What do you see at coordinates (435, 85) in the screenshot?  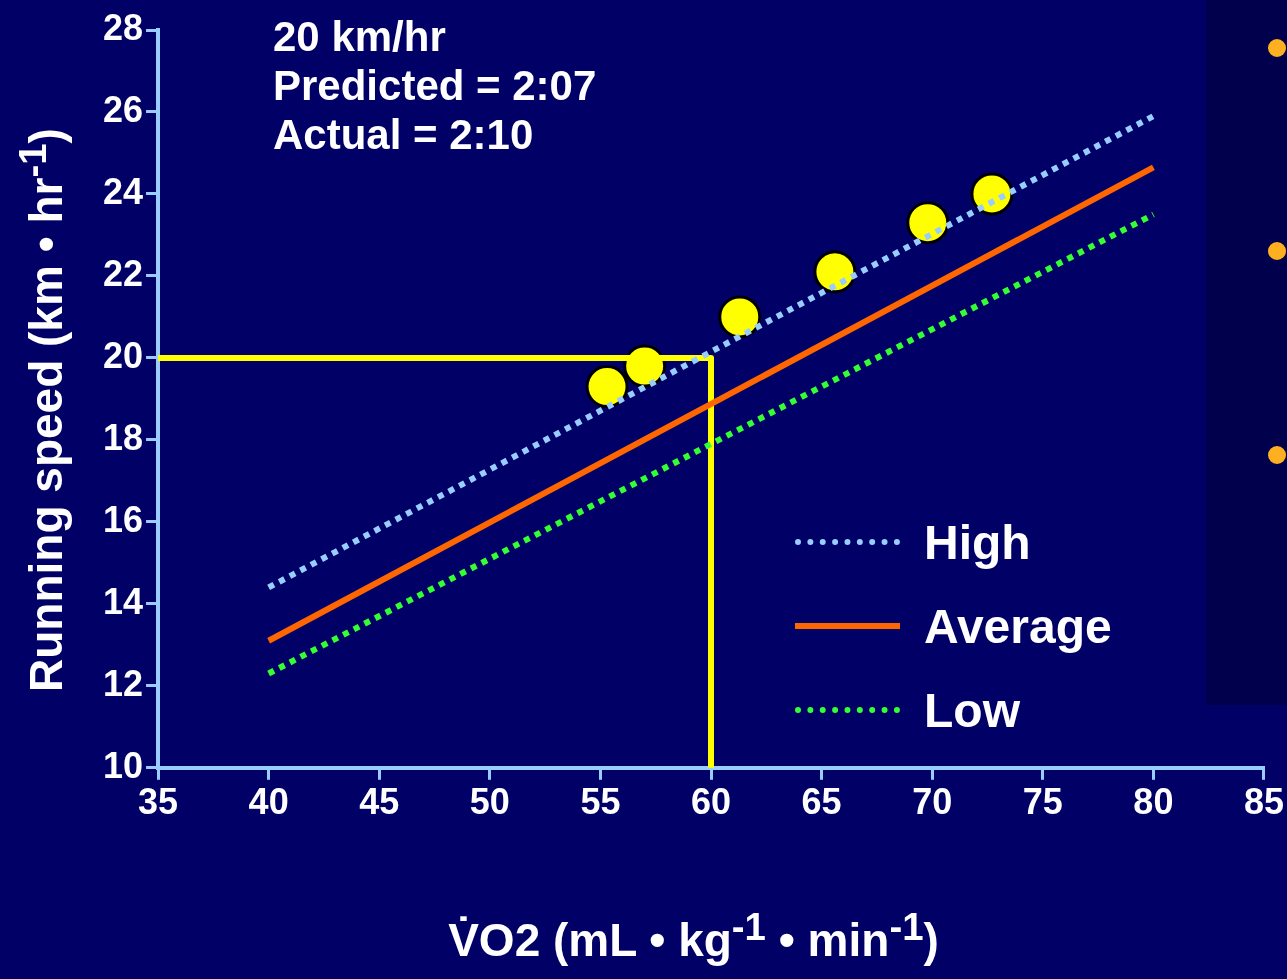 I see `annotation: Predicted = 2:07` at bounding box center [435, 85].